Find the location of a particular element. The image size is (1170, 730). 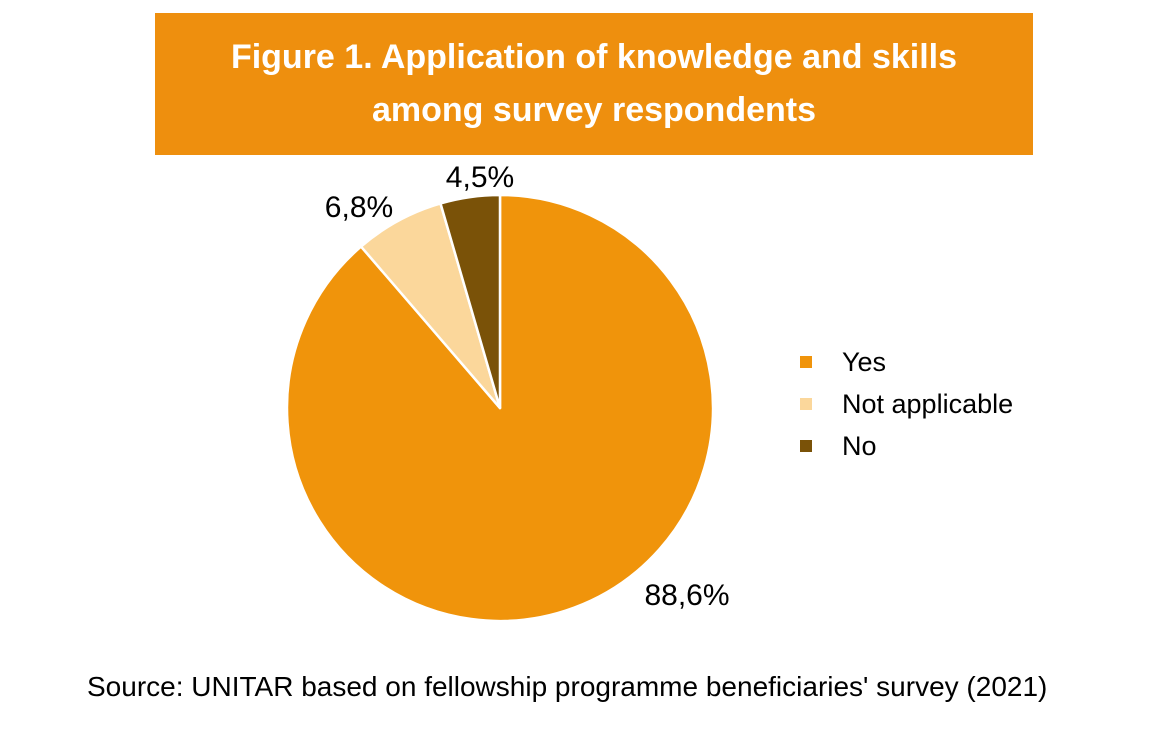

legend-item-not-applicable: Not applicable is located at coordinates (906, 404).